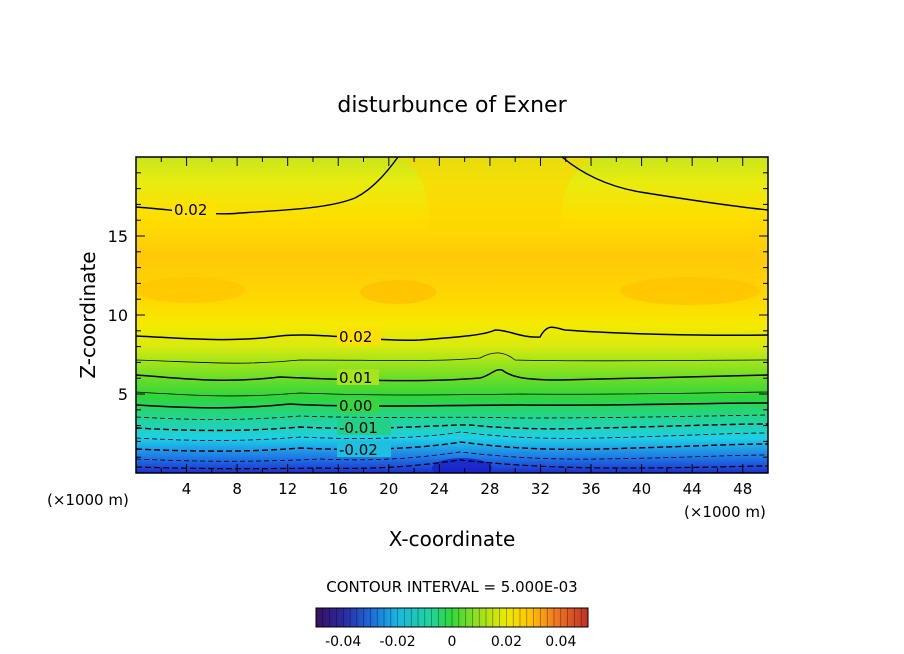 The image size is (904, 654). Describe the element at coordinates (118, 236) in the screenshot. I see `y-tick-label: 15` at that location.